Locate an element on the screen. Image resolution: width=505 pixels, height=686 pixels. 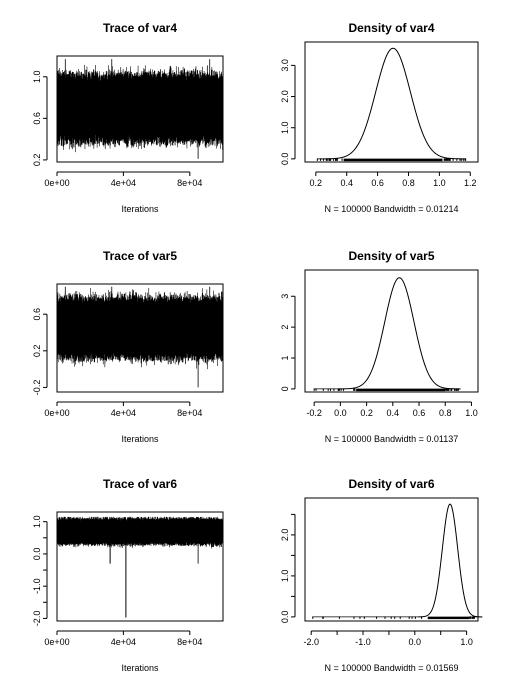
y-tick-label: -0.2 is located at coordinates (37, 388).